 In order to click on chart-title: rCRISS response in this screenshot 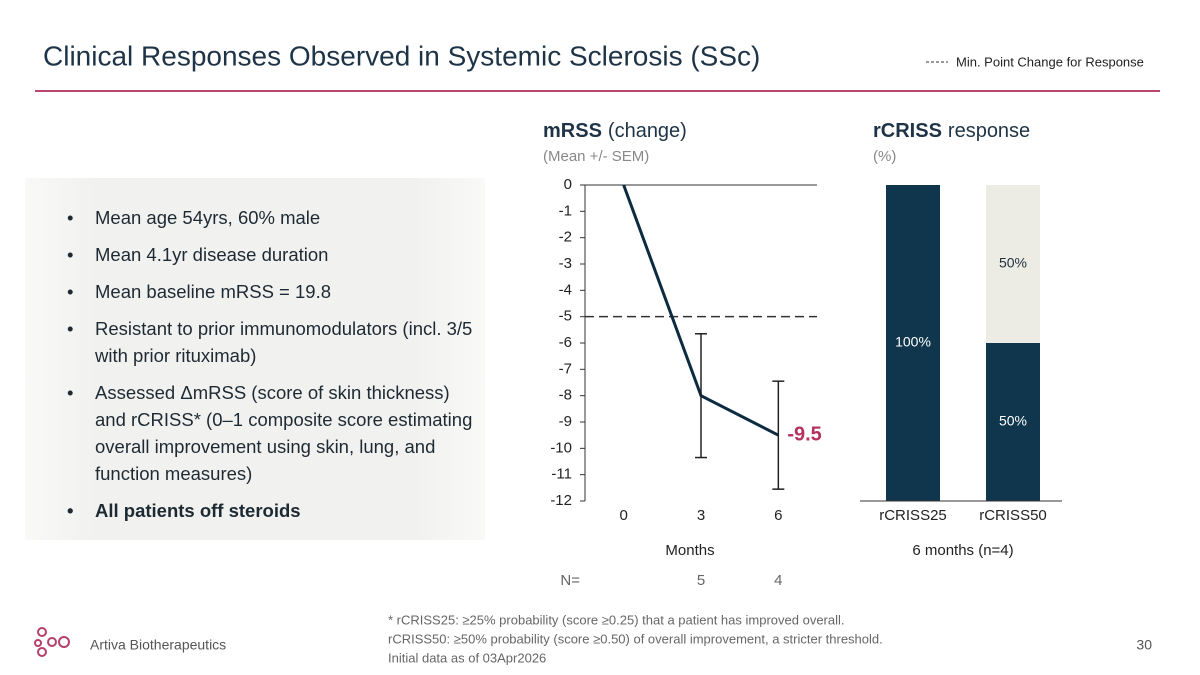, I will do `click(951, 131)`.